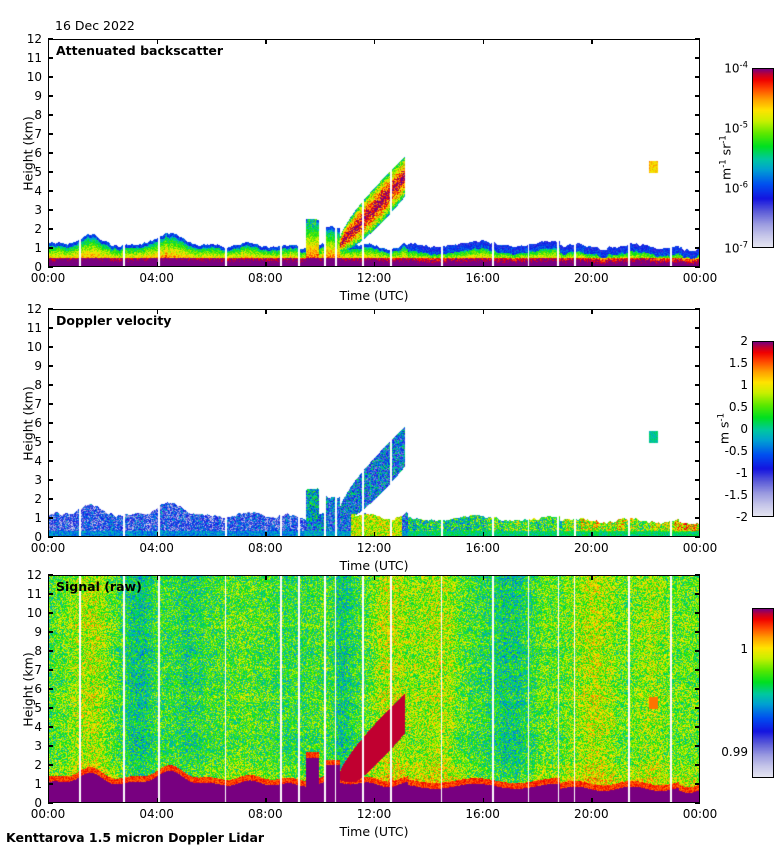  Describe the element at coordinates (95, 25) in the screenshot. I see `date-label: 16 Dec 2022` at that location.